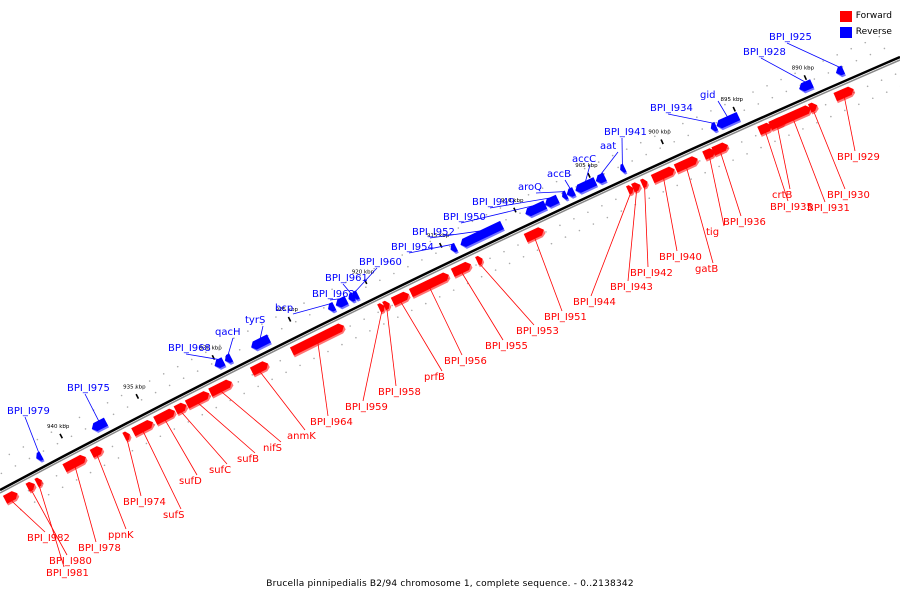 This screenshot has height=600, width=900. Describe the element at coordinates (644, 183) in the screenshot. I see `gene-bpi-i942` at that location.